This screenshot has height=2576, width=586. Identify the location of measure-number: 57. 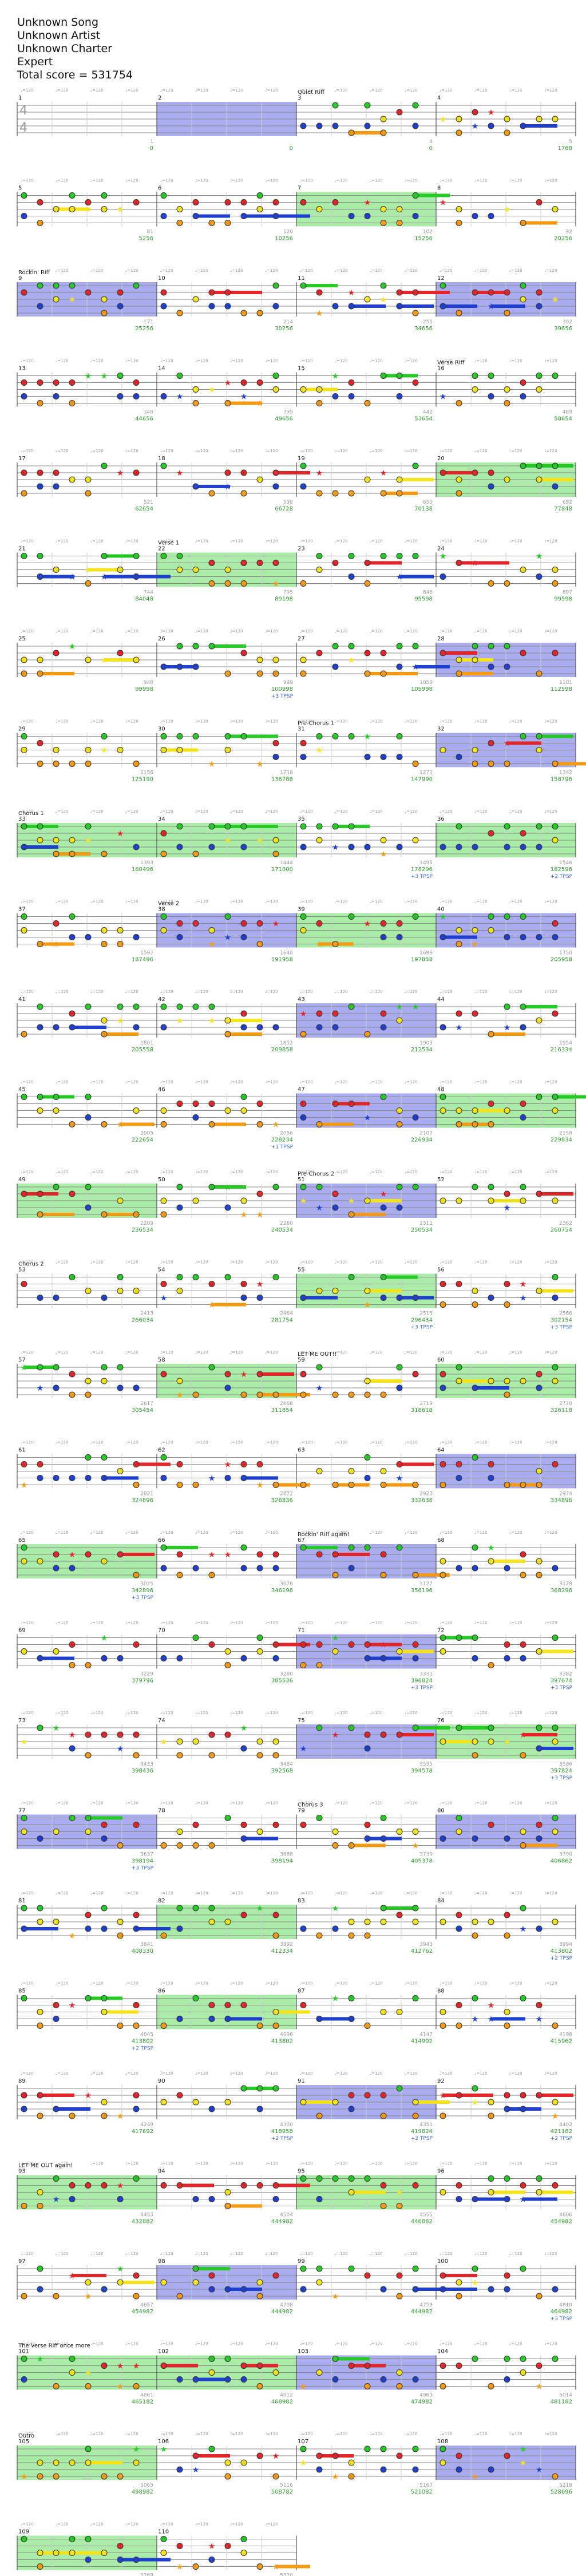
(22, 1360).